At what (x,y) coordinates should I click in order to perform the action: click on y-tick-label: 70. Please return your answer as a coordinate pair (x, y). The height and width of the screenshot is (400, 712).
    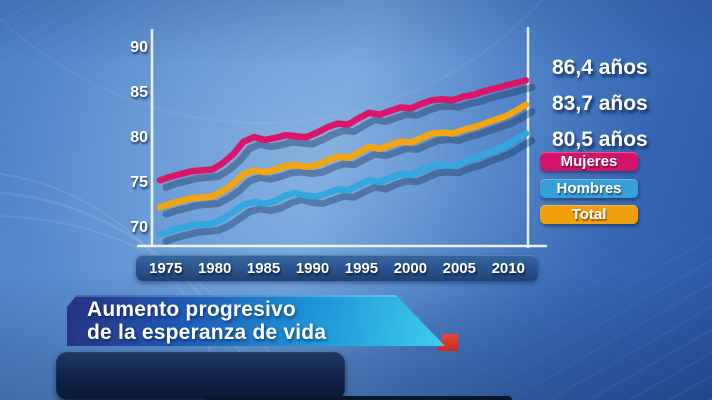
    Looking at the image, I should click on (139, 227).